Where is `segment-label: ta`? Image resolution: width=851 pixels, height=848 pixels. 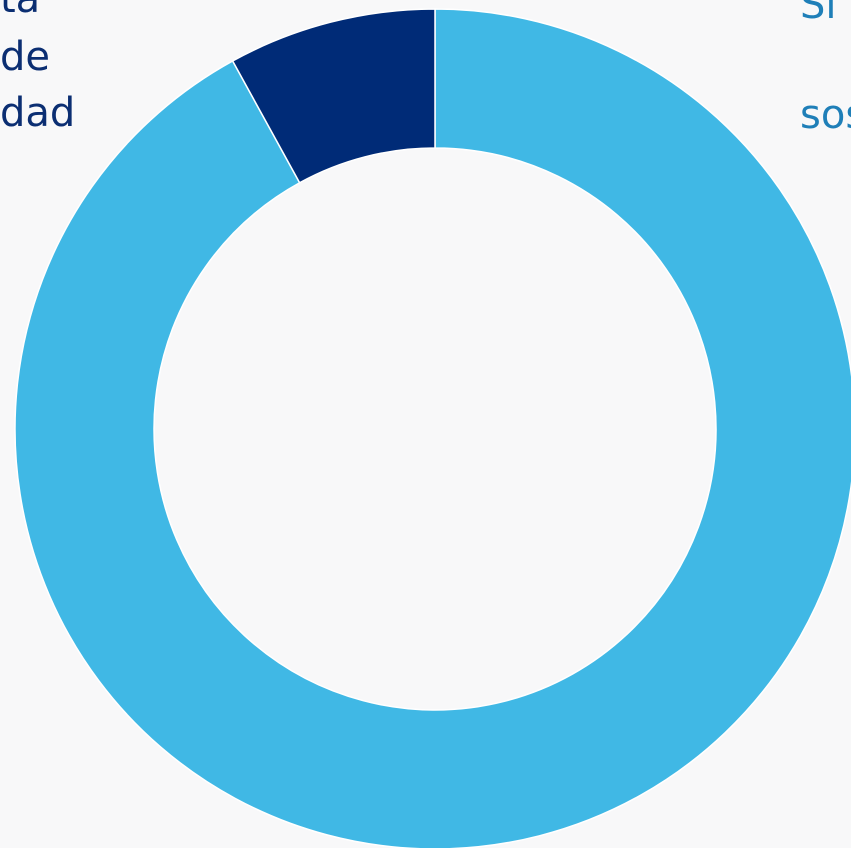 segment-label: ta is located at coordinates (20, 11).